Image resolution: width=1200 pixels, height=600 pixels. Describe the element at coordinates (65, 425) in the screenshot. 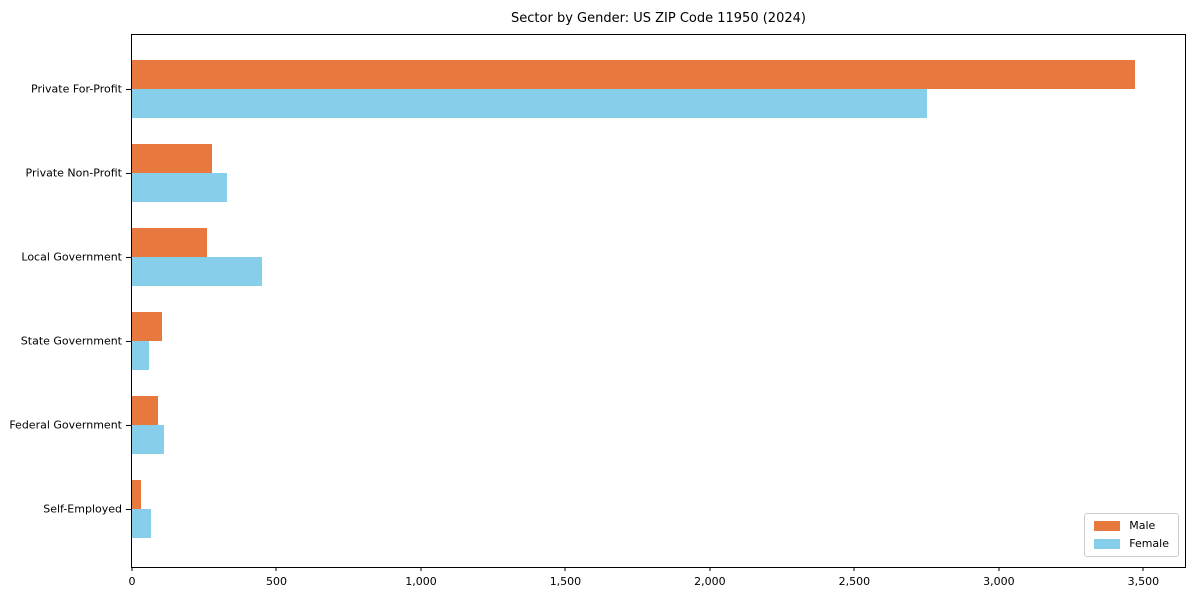

I see `y-axis-label-federal-government: Federal Government` at that location.